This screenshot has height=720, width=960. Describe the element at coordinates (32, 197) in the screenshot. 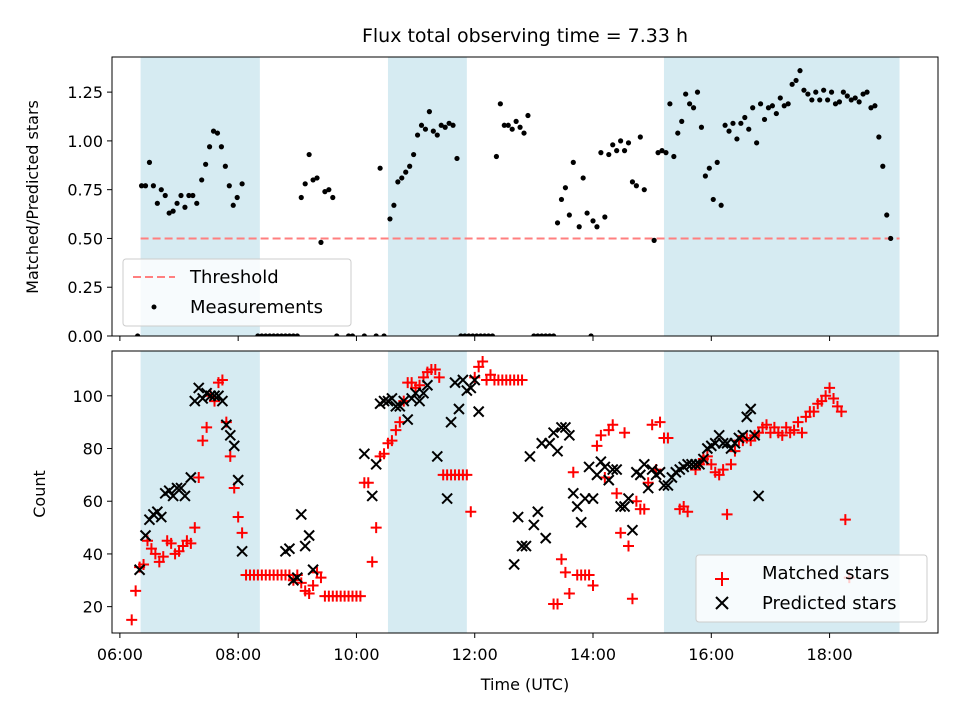

I see `top-ylabel: Matched/Predicted stars` at that location.